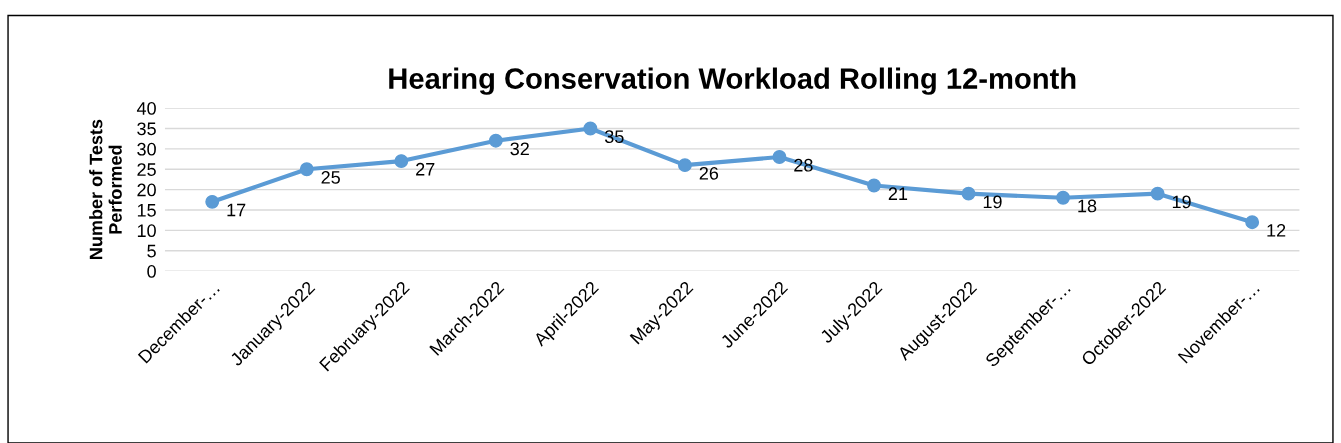 This screenshot has height=443, width=1341. What do you see at coordinates (732, 81) in the screenshot?
I see `chart-title: Hearing Conservation Workload Rolling 12-month` at bounding box center [732, 81].